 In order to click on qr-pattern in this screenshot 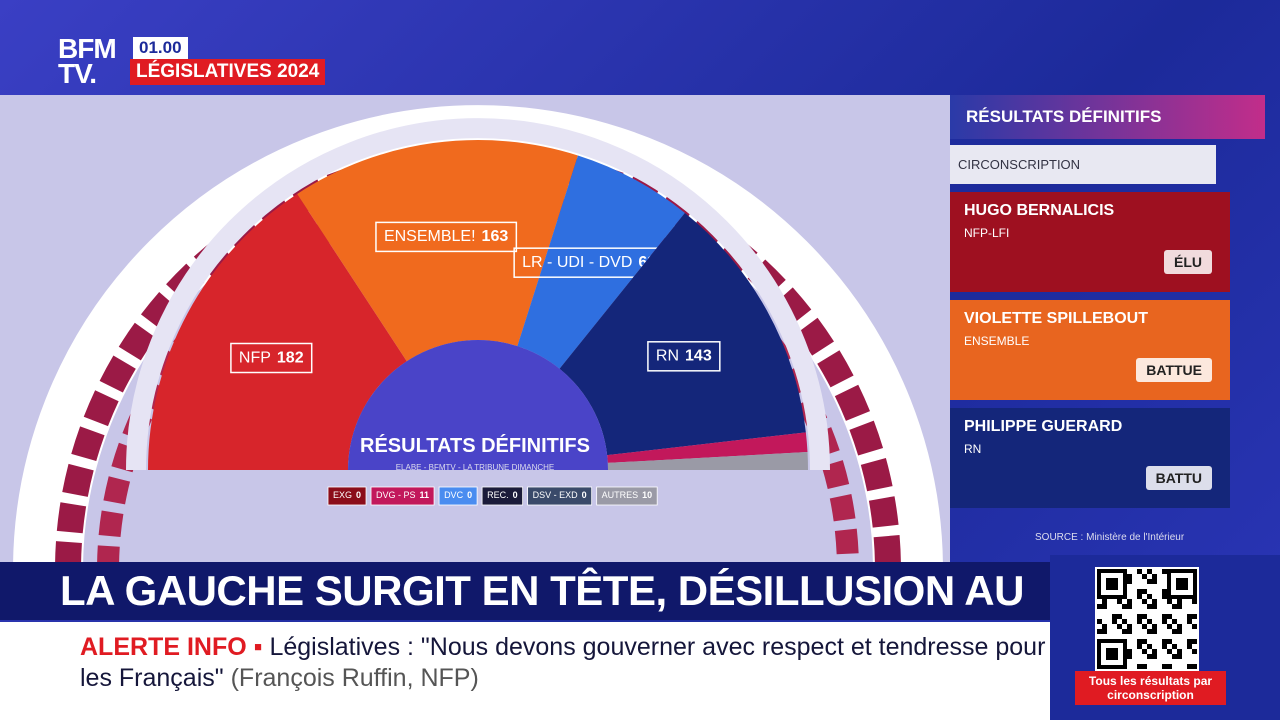, I will do `click(1147, 619)`.